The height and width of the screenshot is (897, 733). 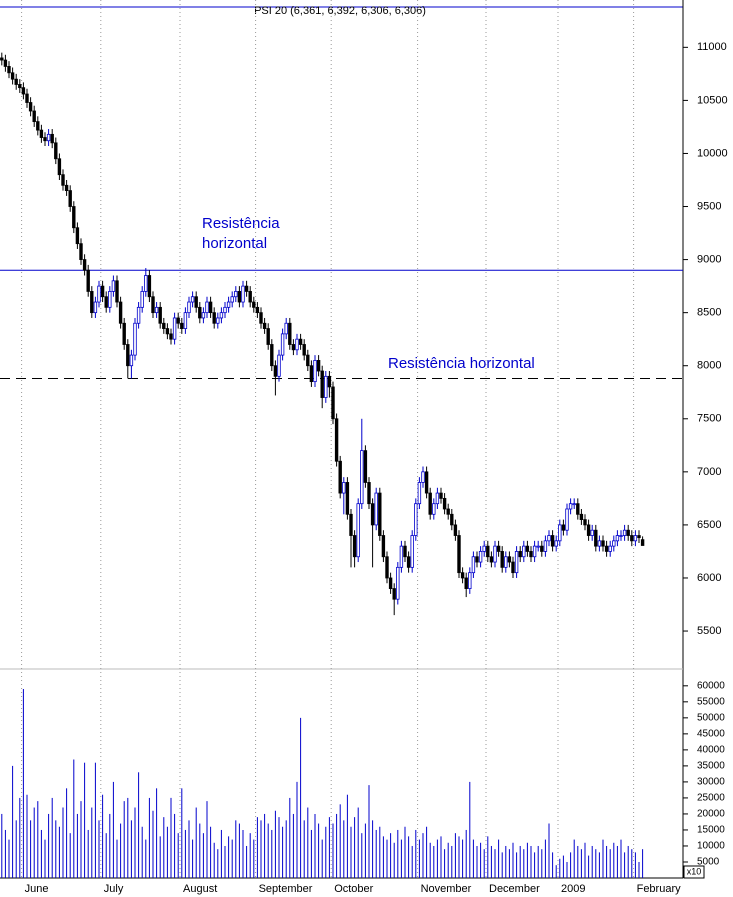 What do you see at coordinates (340, 11) in the screenshot?
I see `chart-title: PSI 20 (6,361, 6,392, 6,306, 6,306)` at bounding box center [340, 11].